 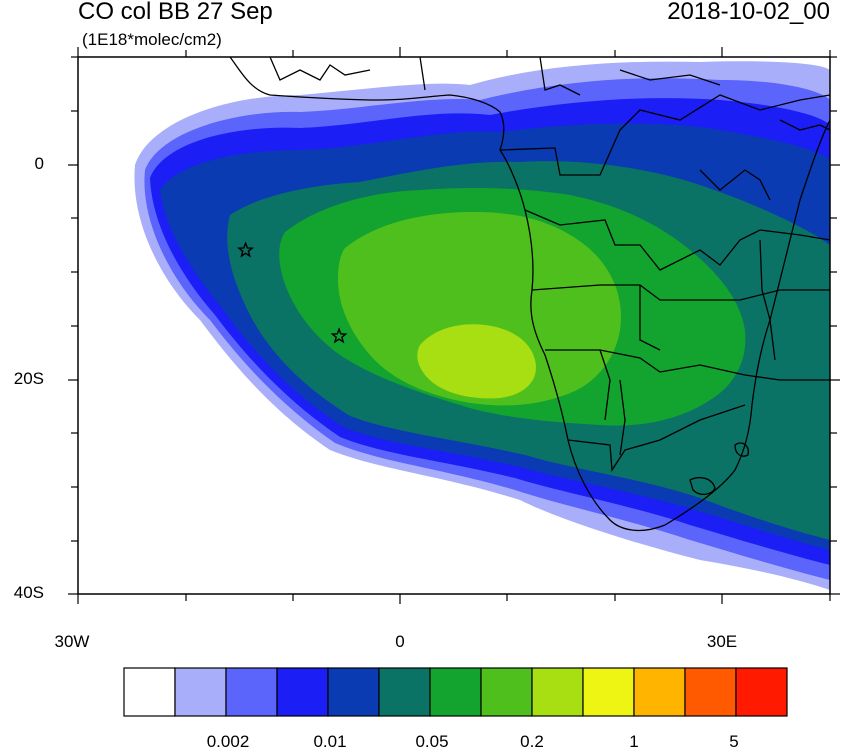 What do you see at coordinates (339, 335) in the screenshot?
I see `station-star-east-icon` at bounding box center [339, 335].